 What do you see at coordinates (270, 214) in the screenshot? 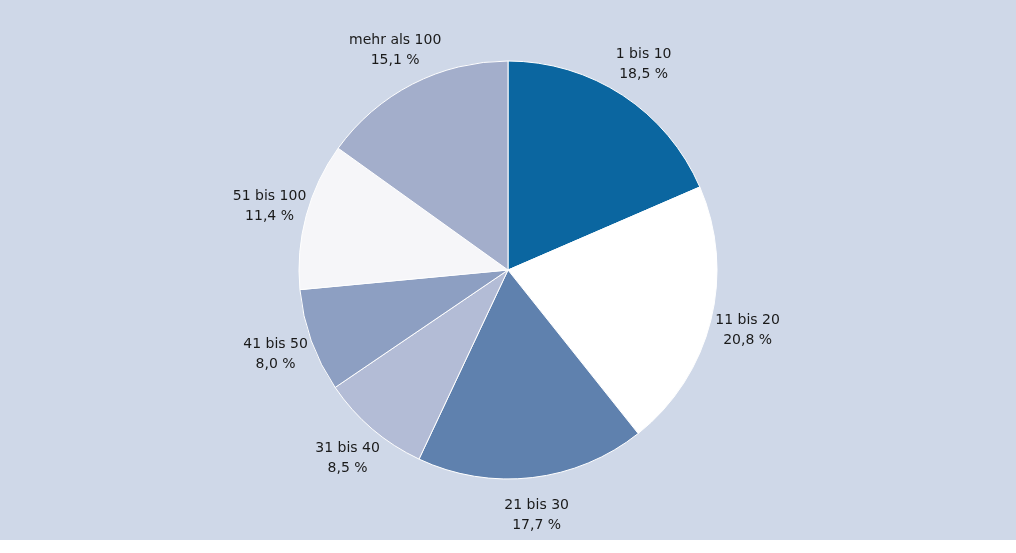
I see `data-label: 11,4 %` at bounding box center [270, 214].